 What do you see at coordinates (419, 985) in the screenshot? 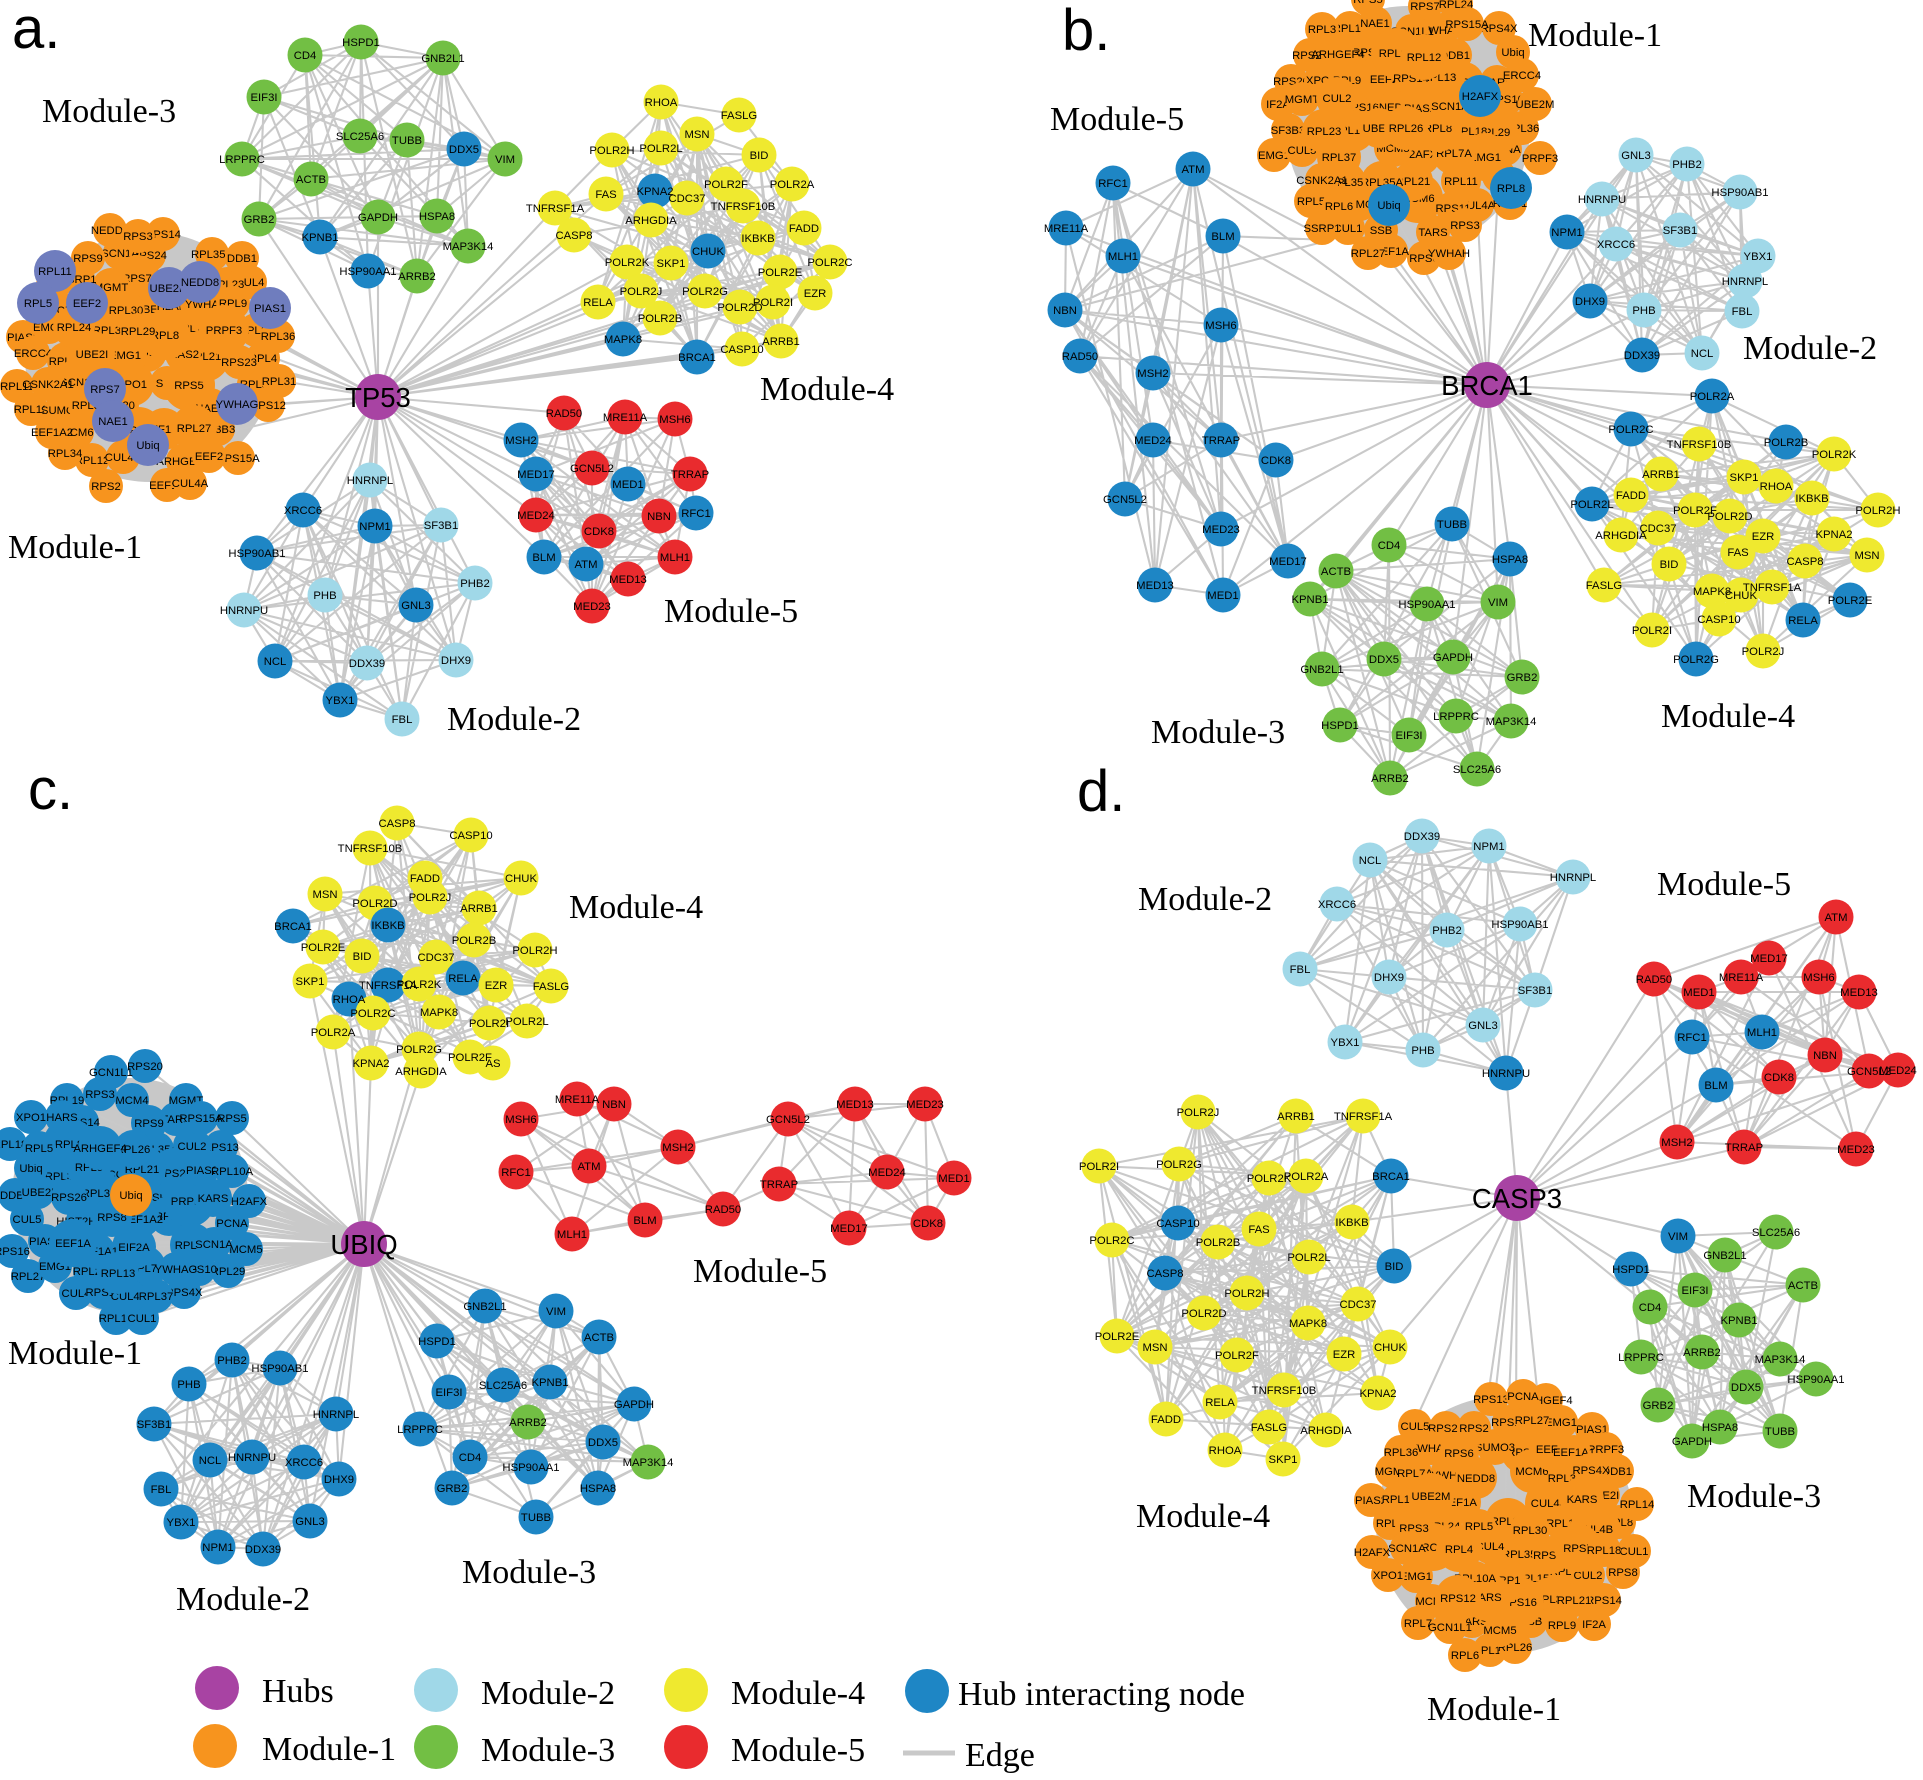
I see `svg-text: POLR2K` at bounding box center [419, 985].